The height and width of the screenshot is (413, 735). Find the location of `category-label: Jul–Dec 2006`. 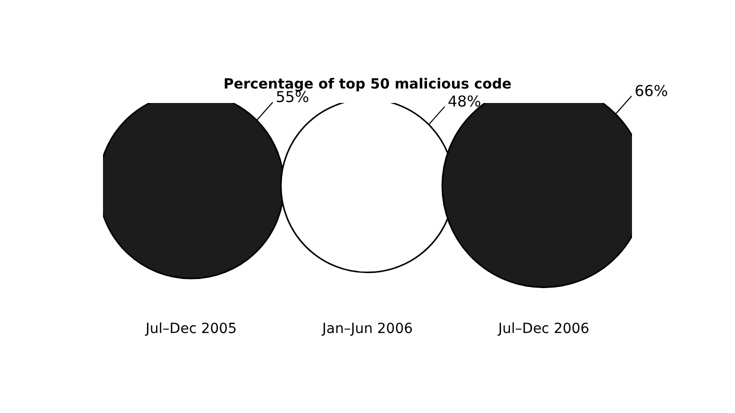

category-label: Jul–Dec 2006 is located at coordinates (543, 328).